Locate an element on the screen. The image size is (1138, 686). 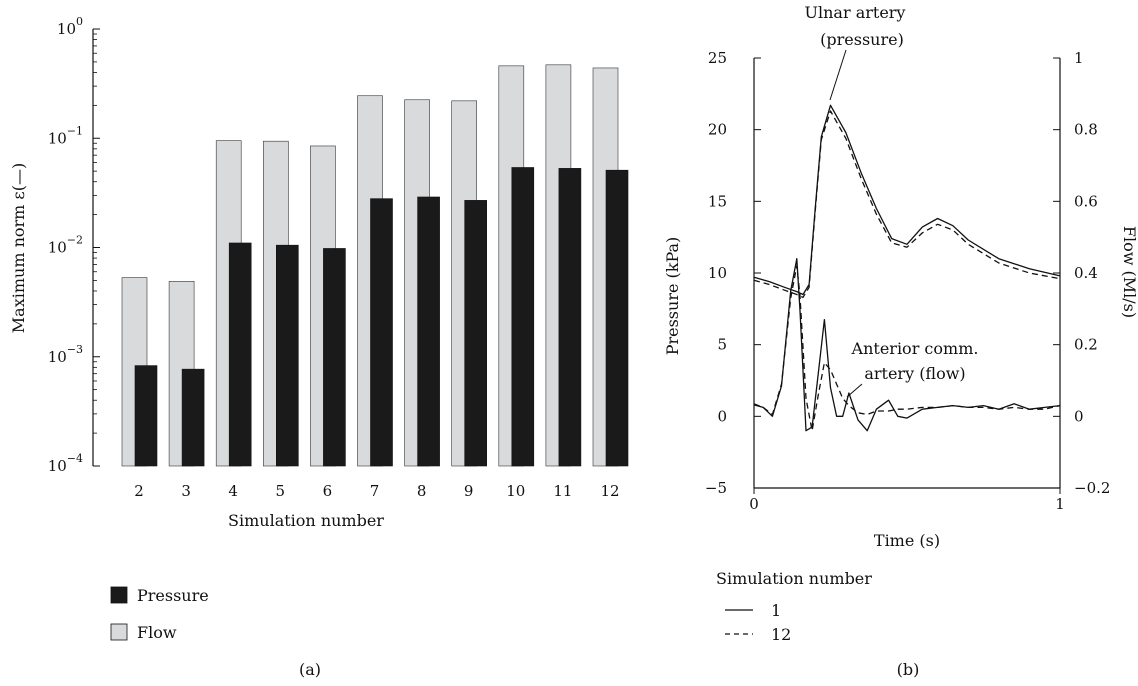
x-tick-label: 1 is located at coordinates (1060, 504).